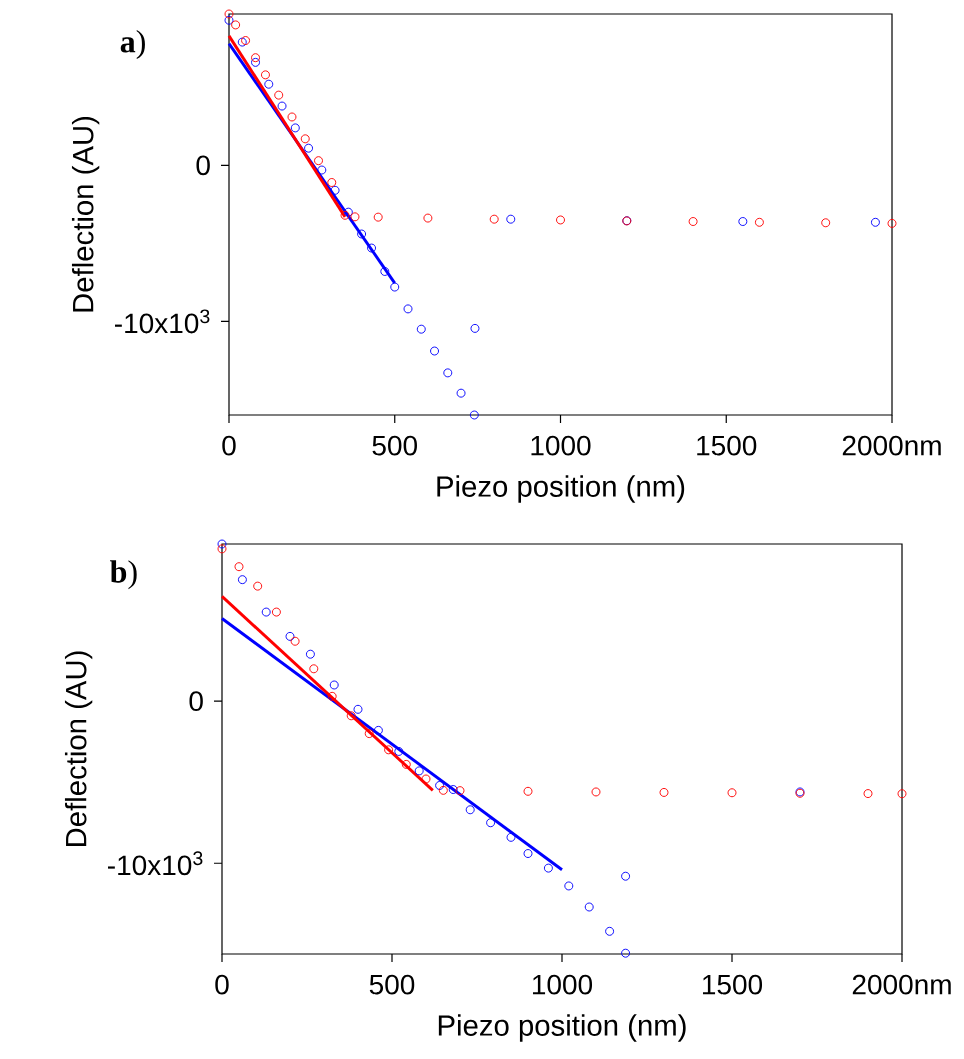  I want to click on chart-title: a), so click(132, 45).